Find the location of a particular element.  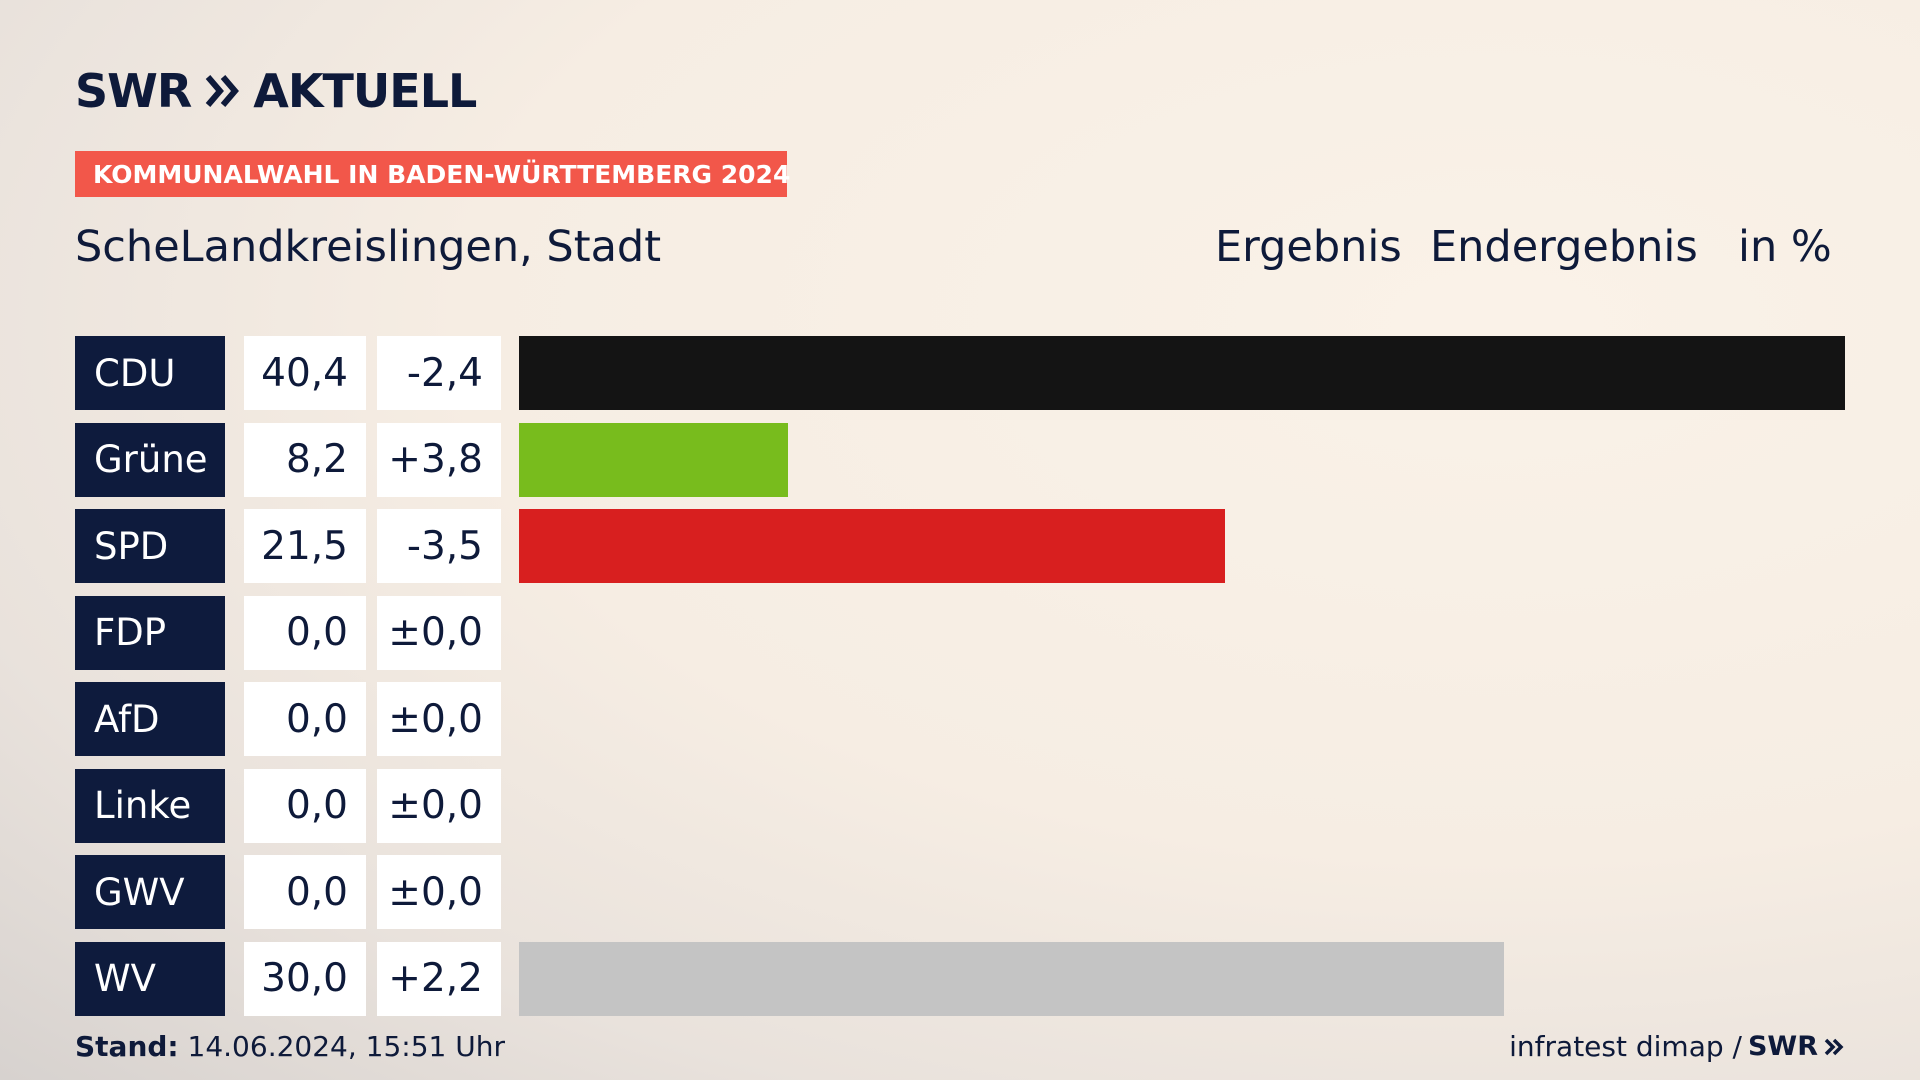

election-banner: KOMMUNALWAHL IN BADEN-WÜRTTEMBERG 2024 is located at coordinates (432, 174).